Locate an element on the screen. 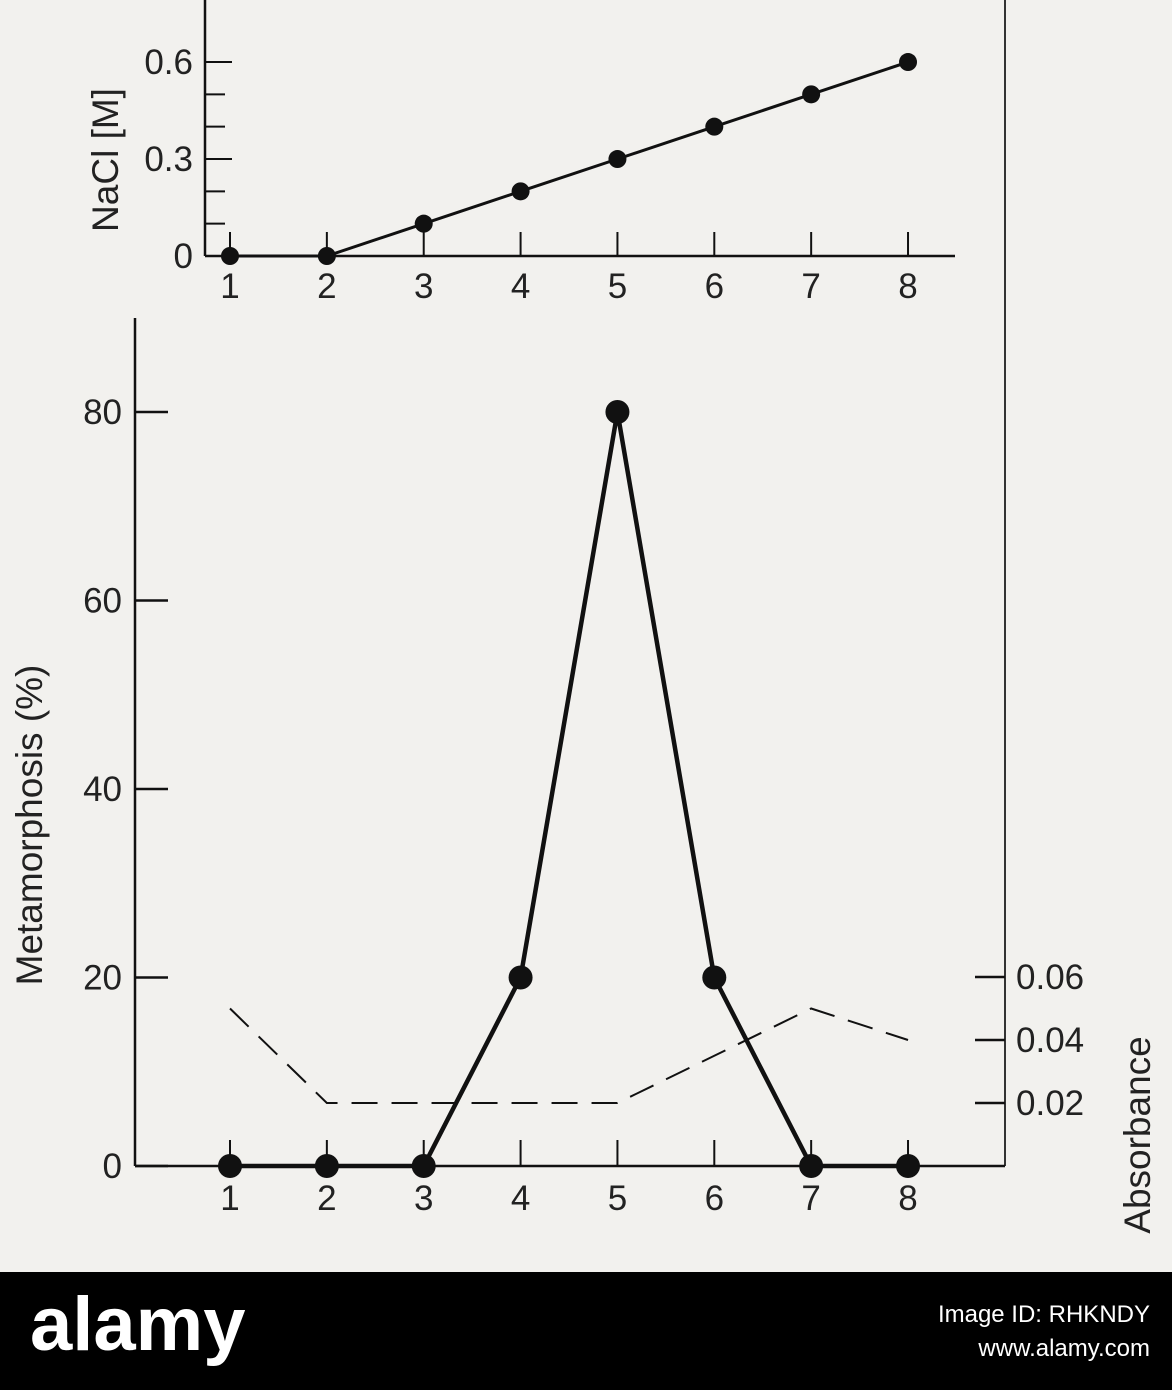 The height and width of the screenshot is (1390, 1172). top-y-tick-label: 0.6 is located at coordinates (168, 62).